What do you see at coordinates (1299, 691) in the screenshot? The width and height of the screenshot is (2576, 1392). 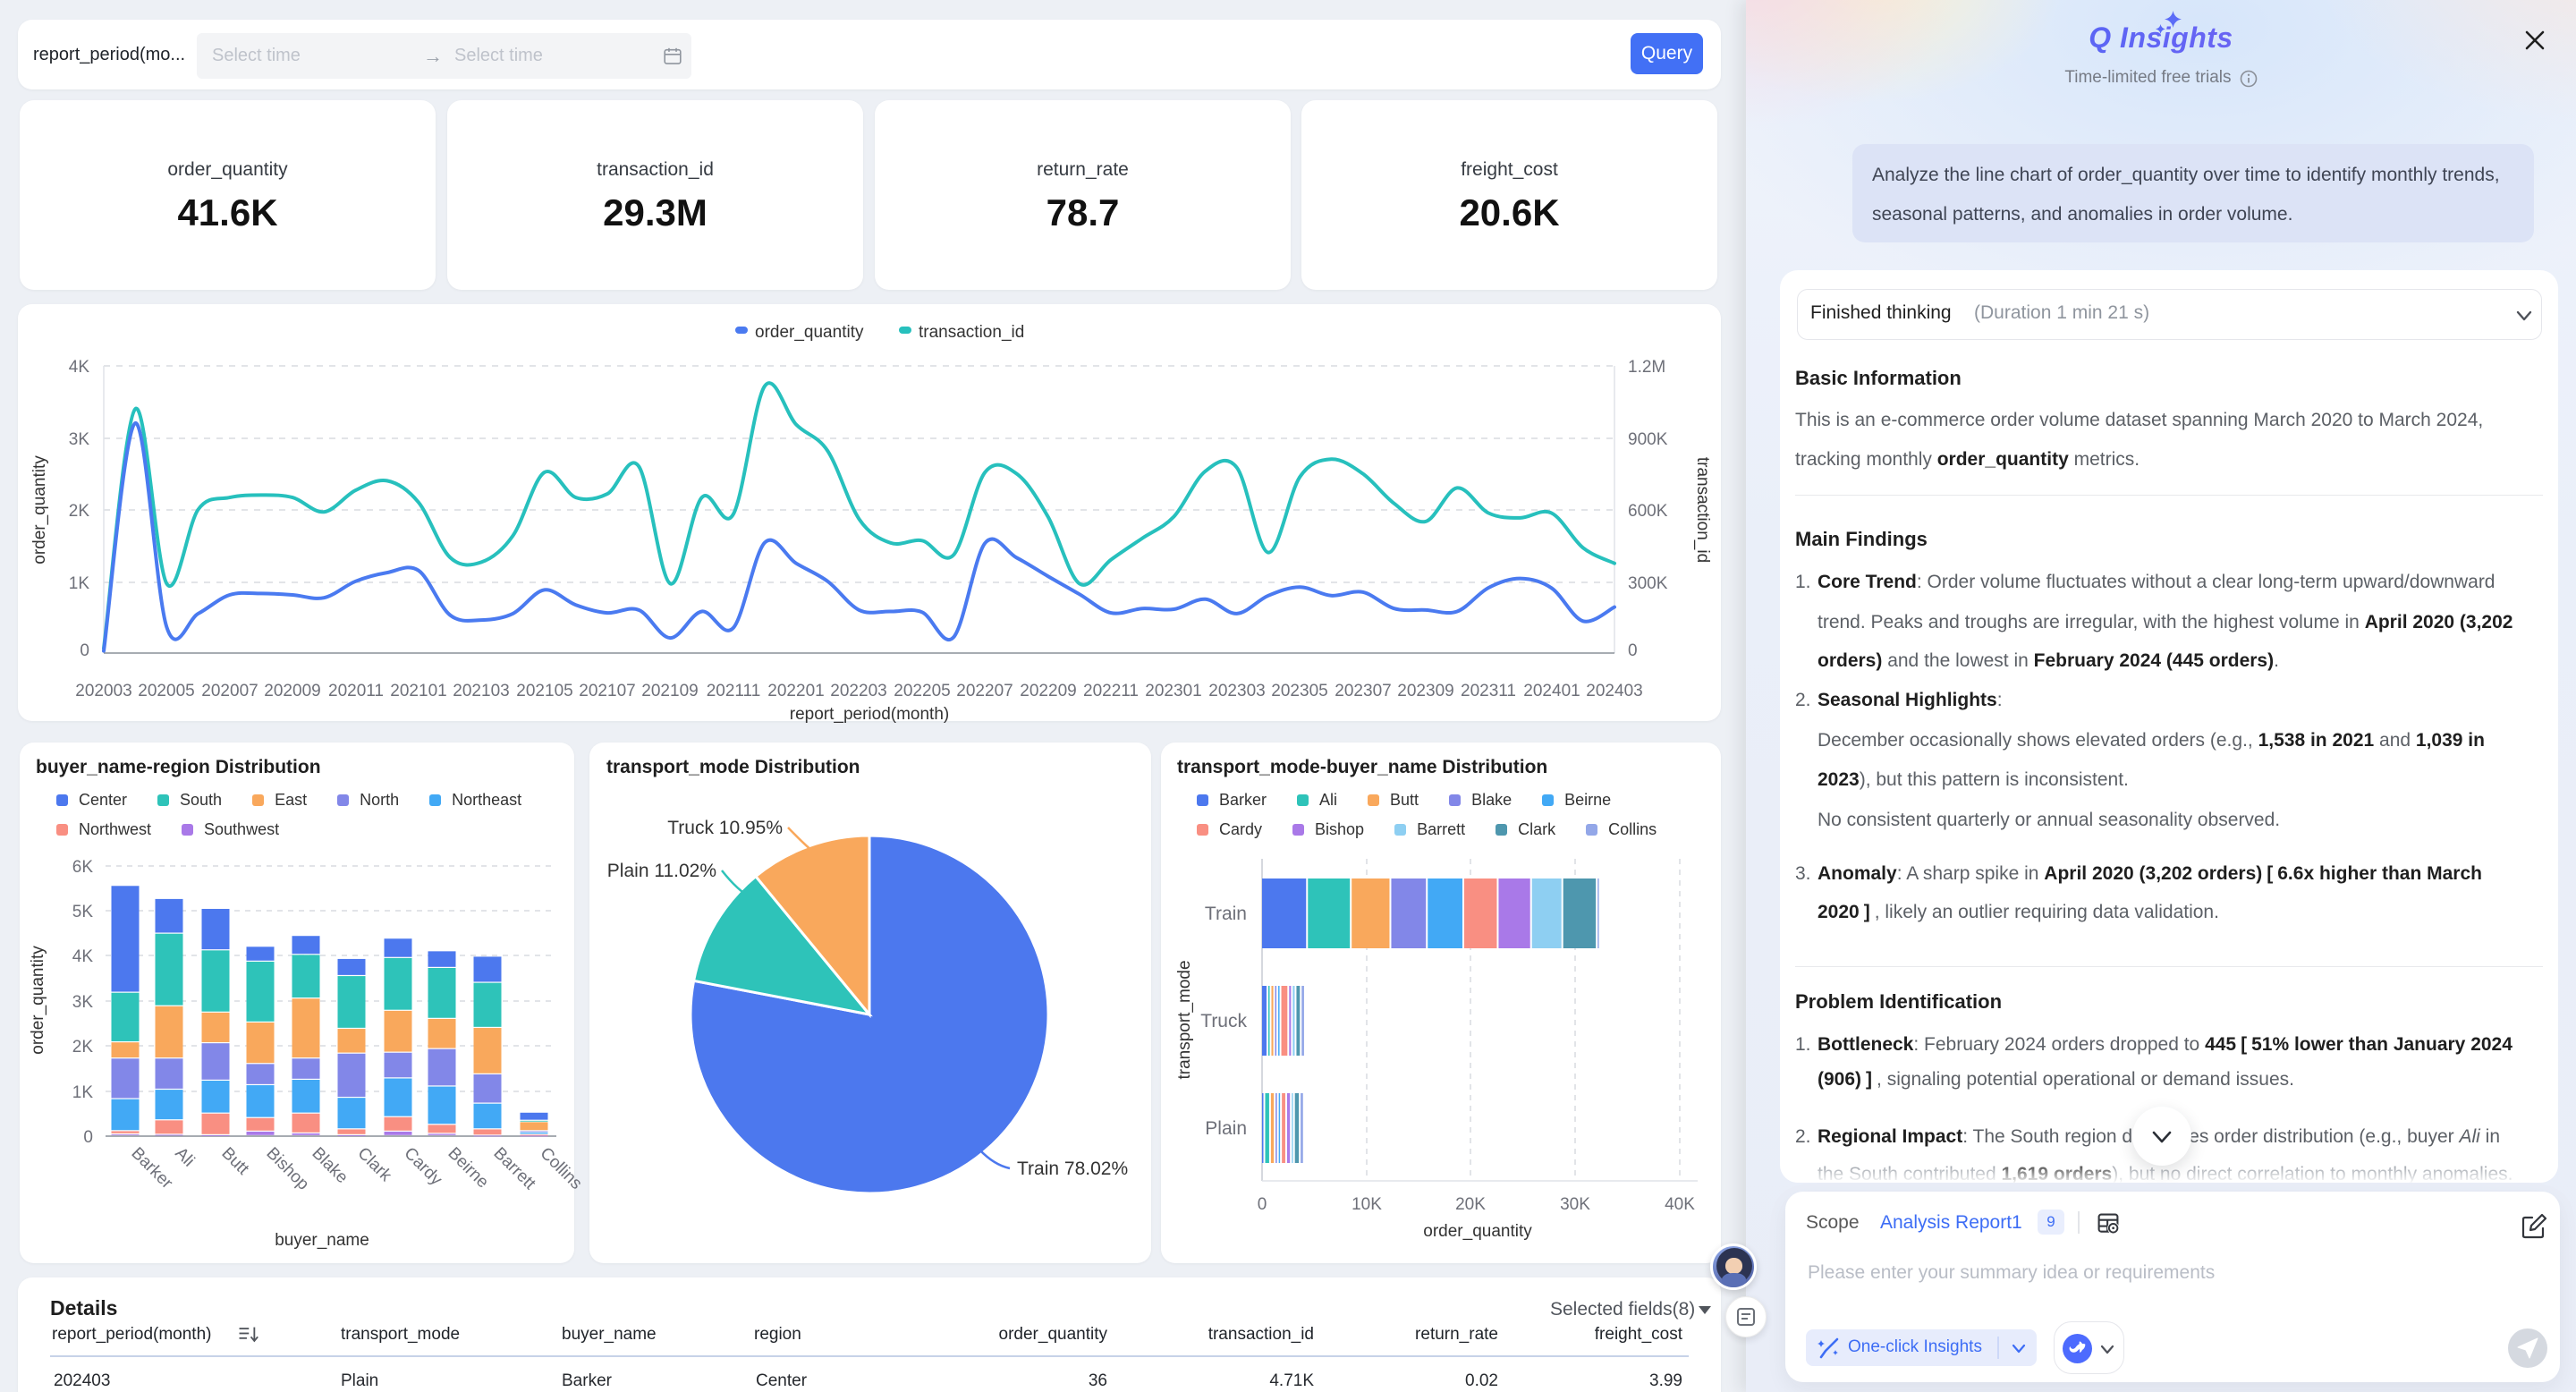 I see `svg-text: 202305` at bounding box center [1299, 691].